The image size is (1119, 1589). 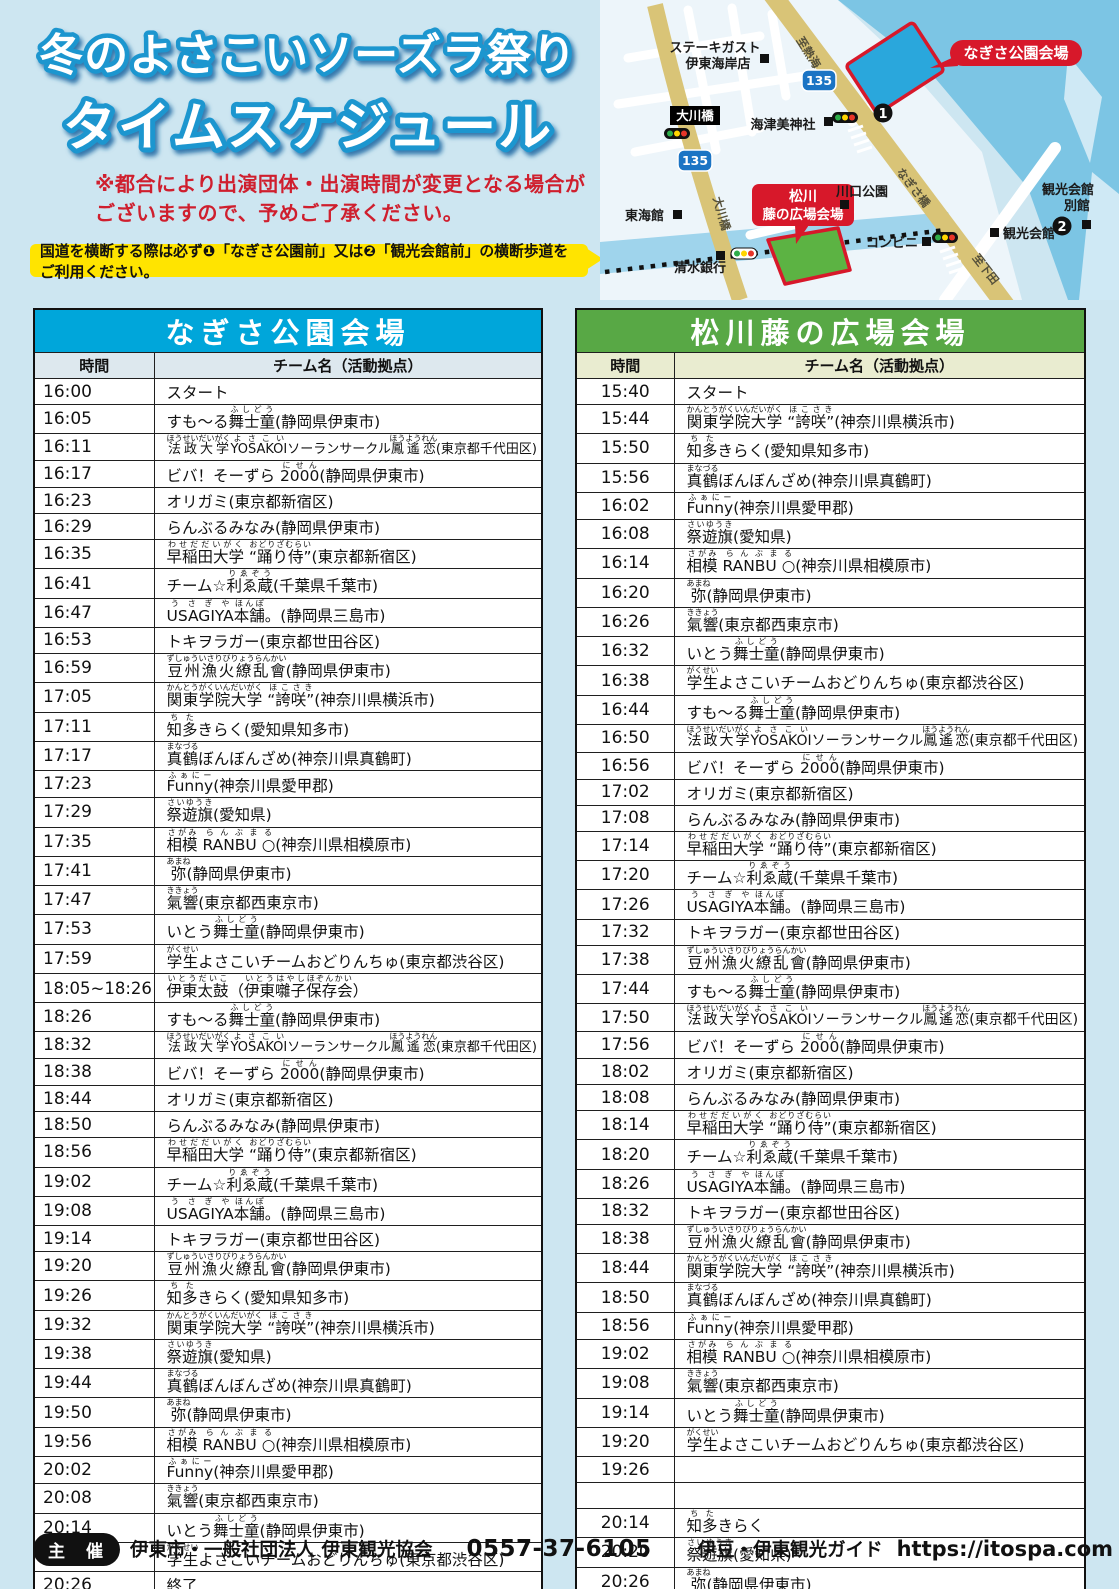 What do you see at coordinates (94, 474) in the screenshot?
I see `time-cell: 16:17` at bounding box center [94, 474].